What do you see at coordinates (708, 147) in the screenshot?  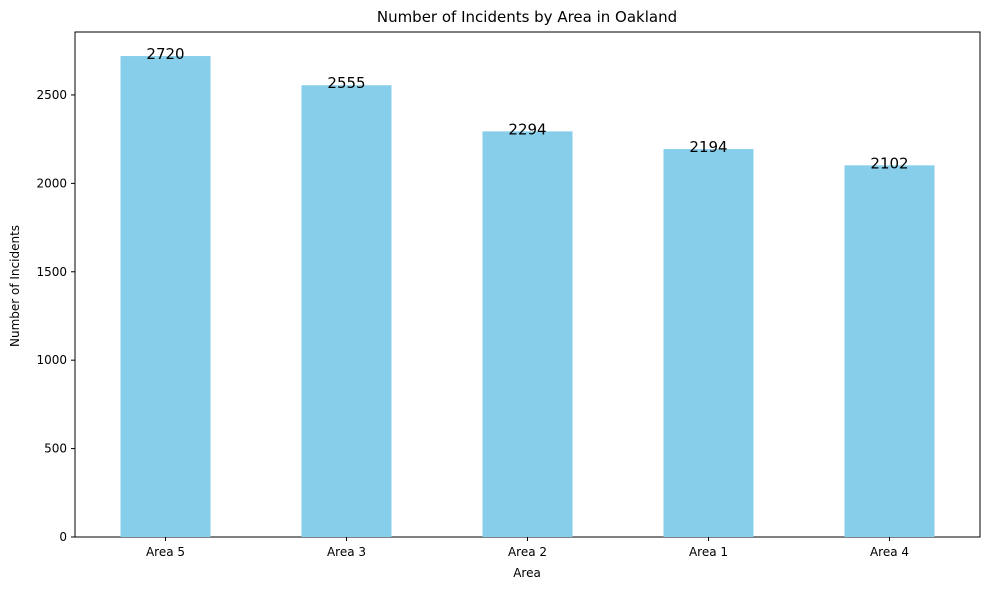 I see `data-label: 2194` at bounding box center [708, 147].